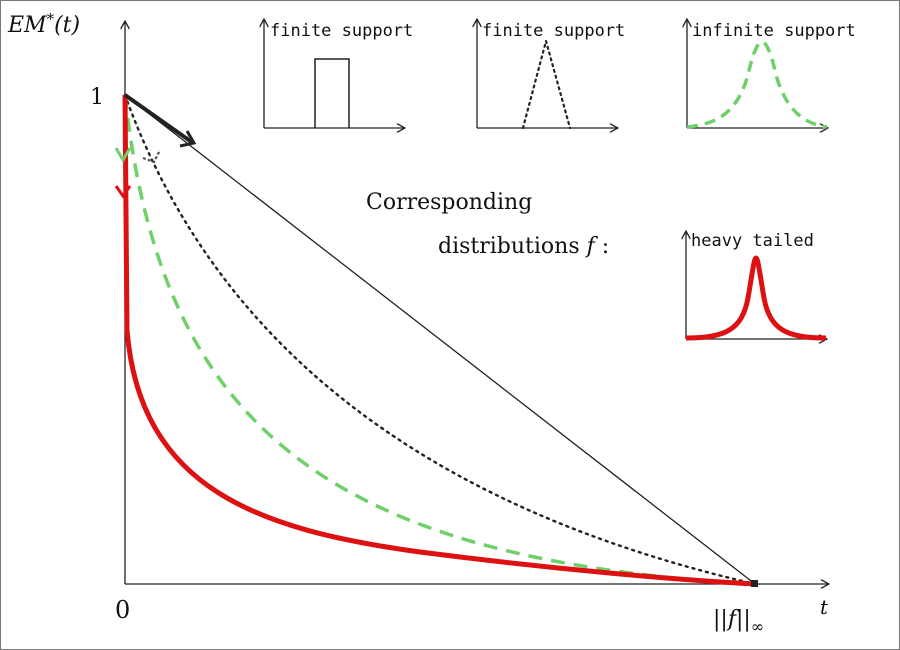 Image resolution: width=900 pixels, height=650 pixels. I want to click on inset-heavy-shape, so click(756, 298).